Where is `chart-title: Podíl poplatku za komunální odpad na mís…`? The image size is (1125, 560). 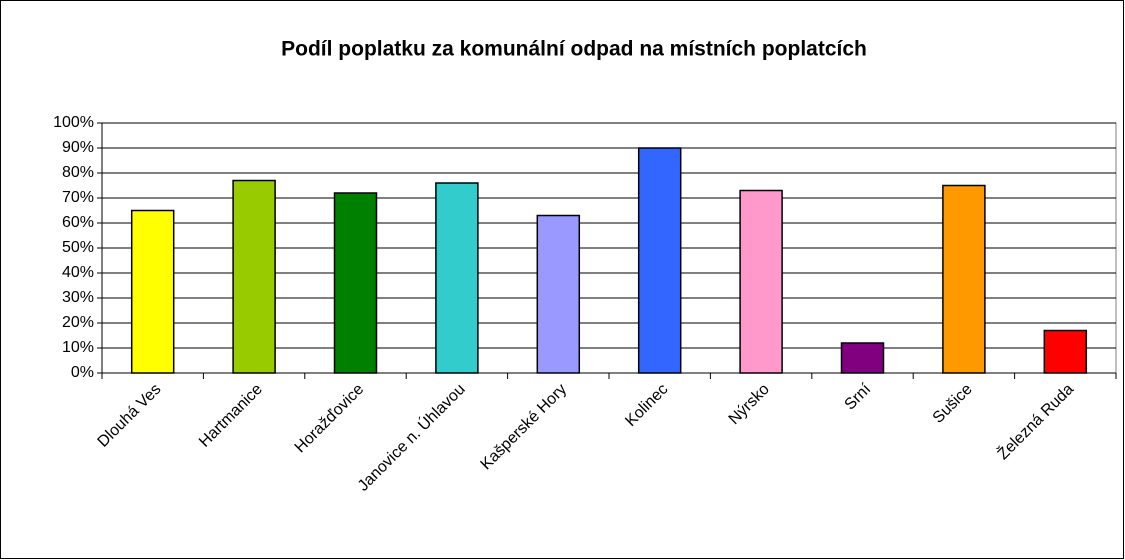
chart-title: Podíl poplatku za komunální odpad na mís… is located at coordinates (574, 49).